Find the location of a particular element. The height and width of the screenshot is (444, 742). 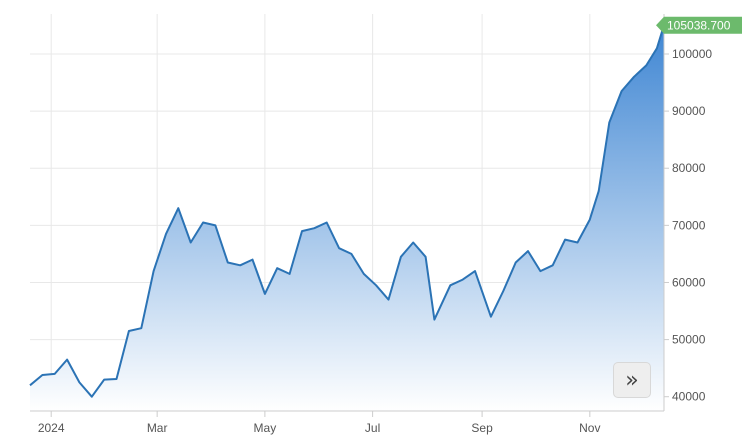

last-price-label: 105038.700 is located at coordinates (699, 26).